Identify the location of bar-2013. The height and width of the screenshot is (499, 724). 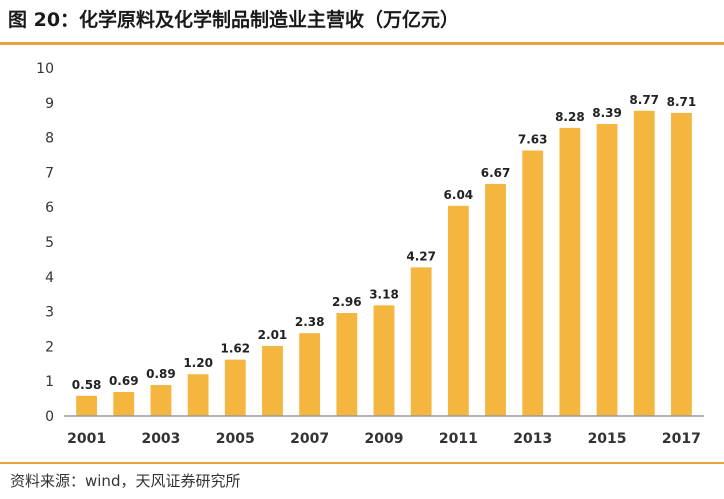
(533, 283).